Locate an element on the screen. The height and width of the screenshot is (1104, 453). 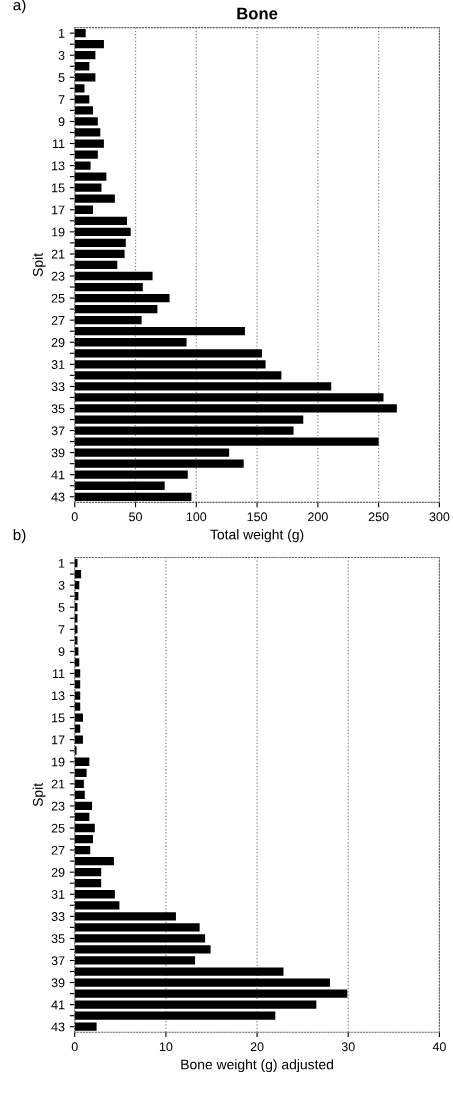
y-axis-title: Spit is located at coordinates (39, 265).